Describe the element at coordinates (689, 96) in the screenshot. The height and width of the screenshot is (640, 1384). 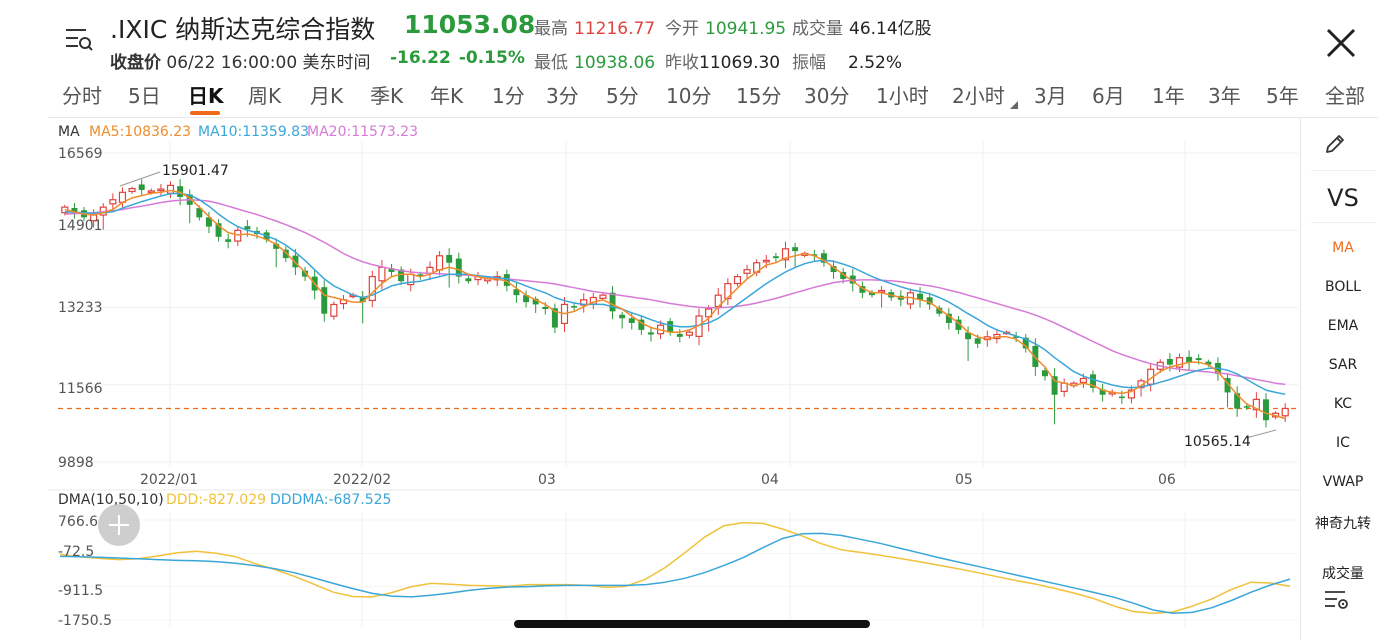
I see `tab-10min: 10分` at that location.